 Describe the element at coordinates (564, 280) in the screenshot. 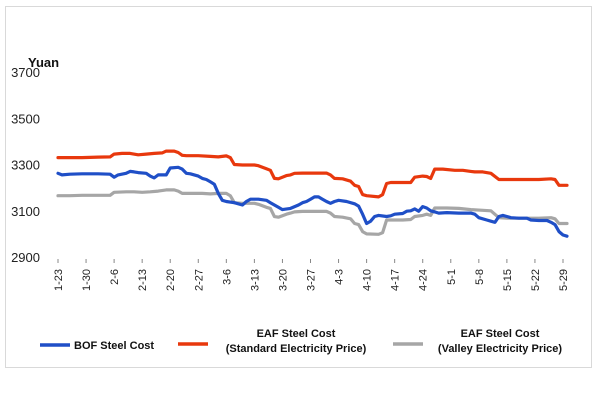

I see `x-tick-label: 5-29` at that location.